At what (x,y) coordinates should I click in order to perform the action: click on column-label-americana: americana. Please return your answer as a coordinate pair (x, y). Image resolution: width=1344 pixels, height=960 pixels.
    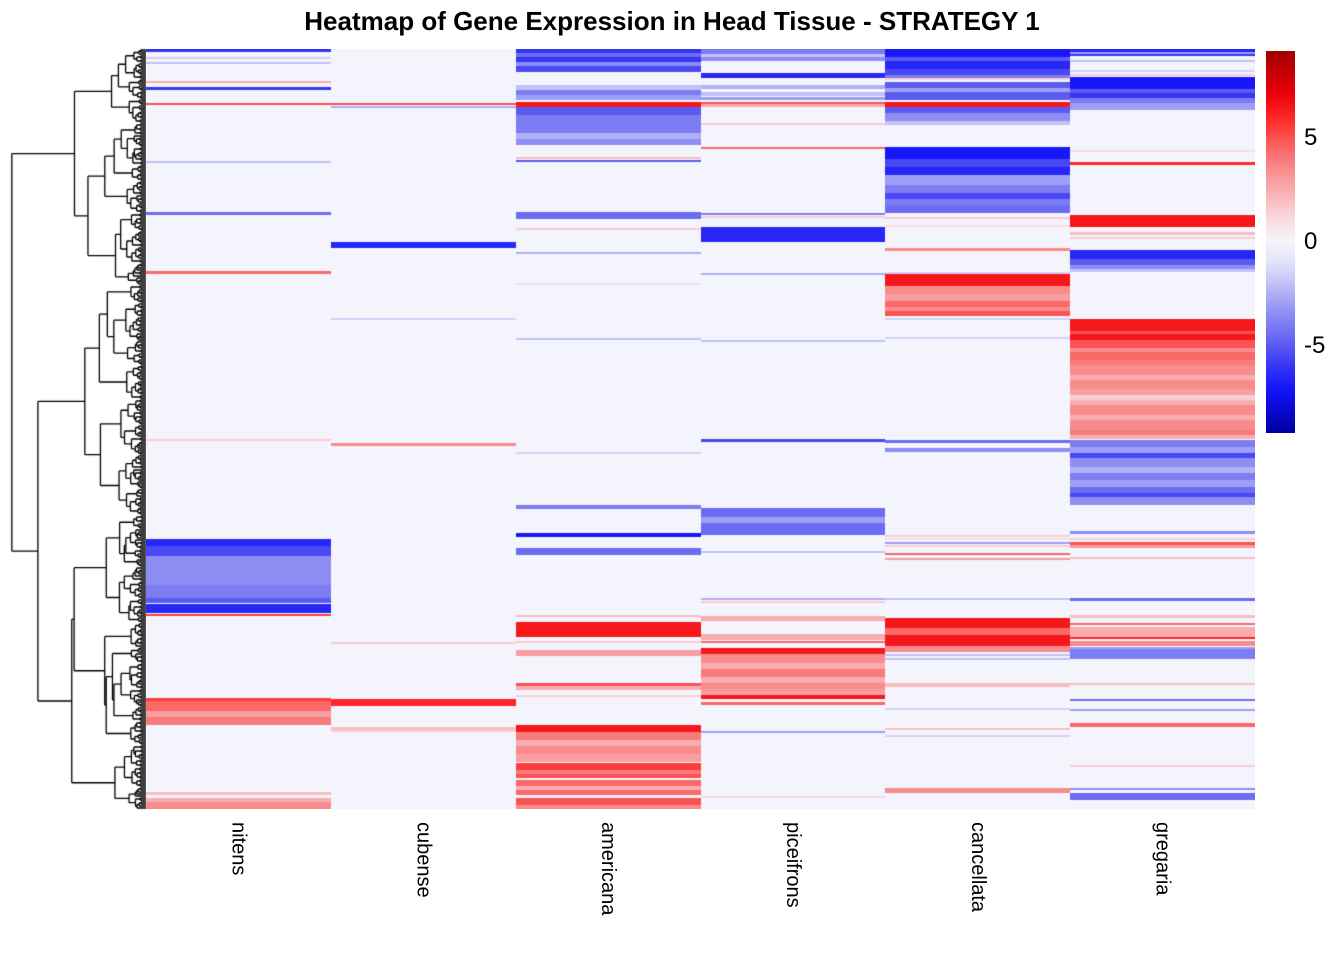
    Looking at the image, I should click on (608, 869).